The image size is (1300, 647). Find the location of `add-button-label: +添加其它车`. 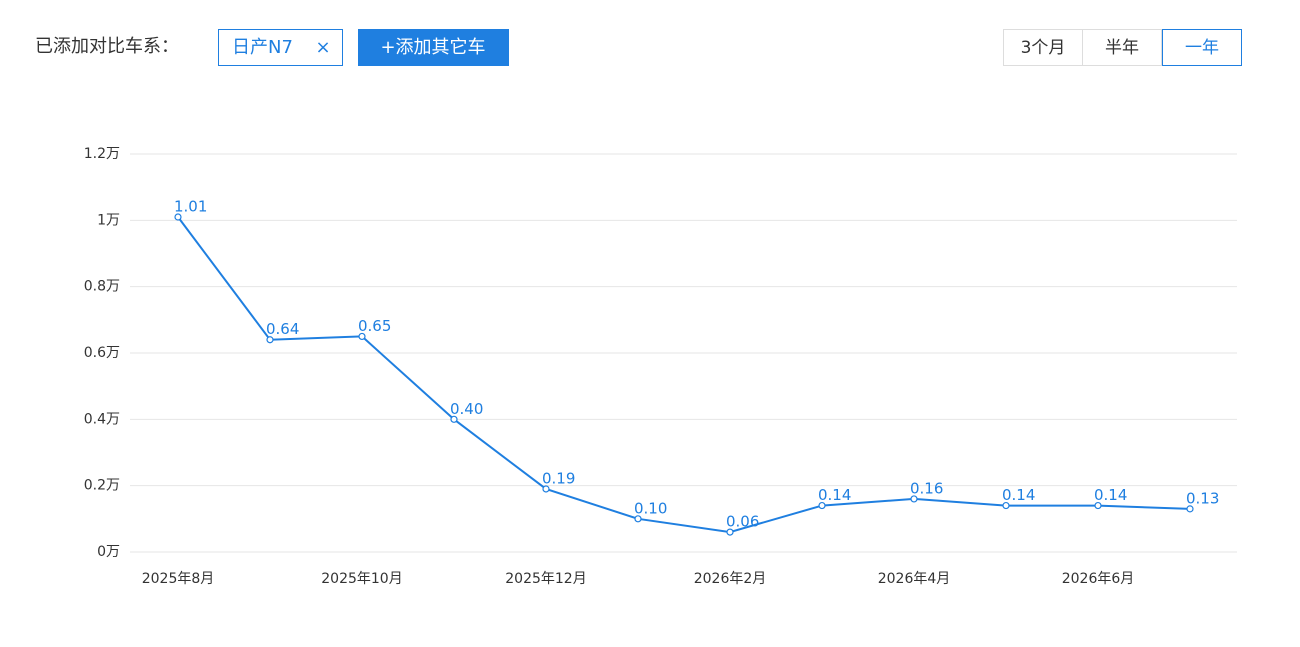

add-button-label: +添加其它车 is located at coordinates (432, 47).